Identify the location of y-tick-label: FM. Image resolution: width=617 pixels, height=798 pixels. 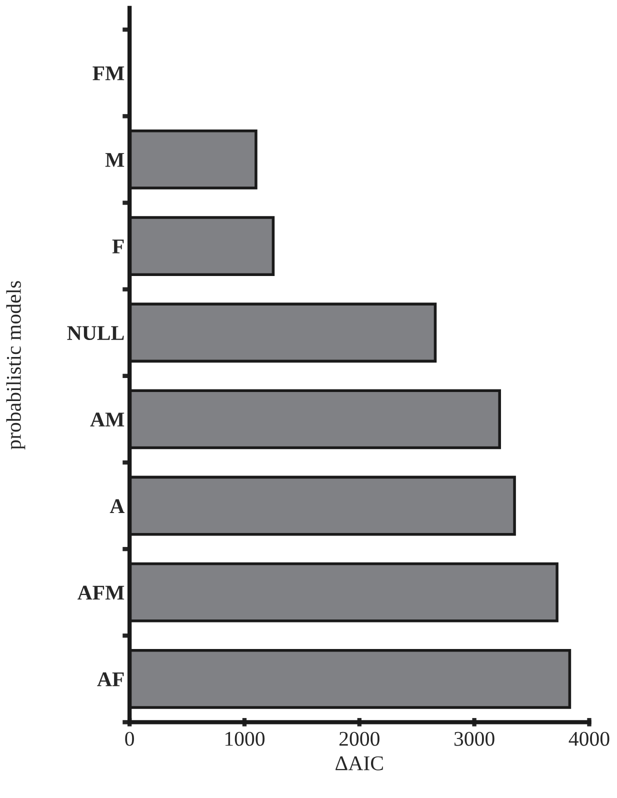
(108, 73).